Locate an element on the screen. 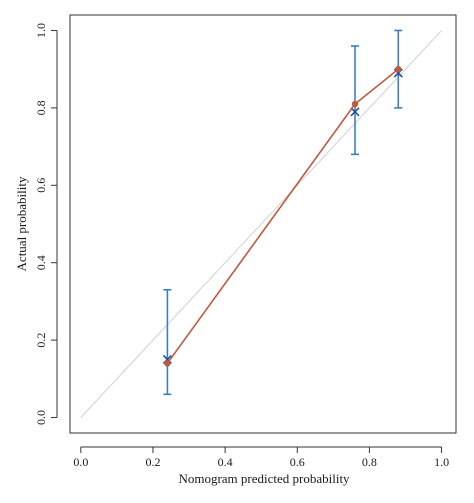 This screenshot has height=503, width=474. x-tick-label: 0.6 is located at coordinates (297, 462).